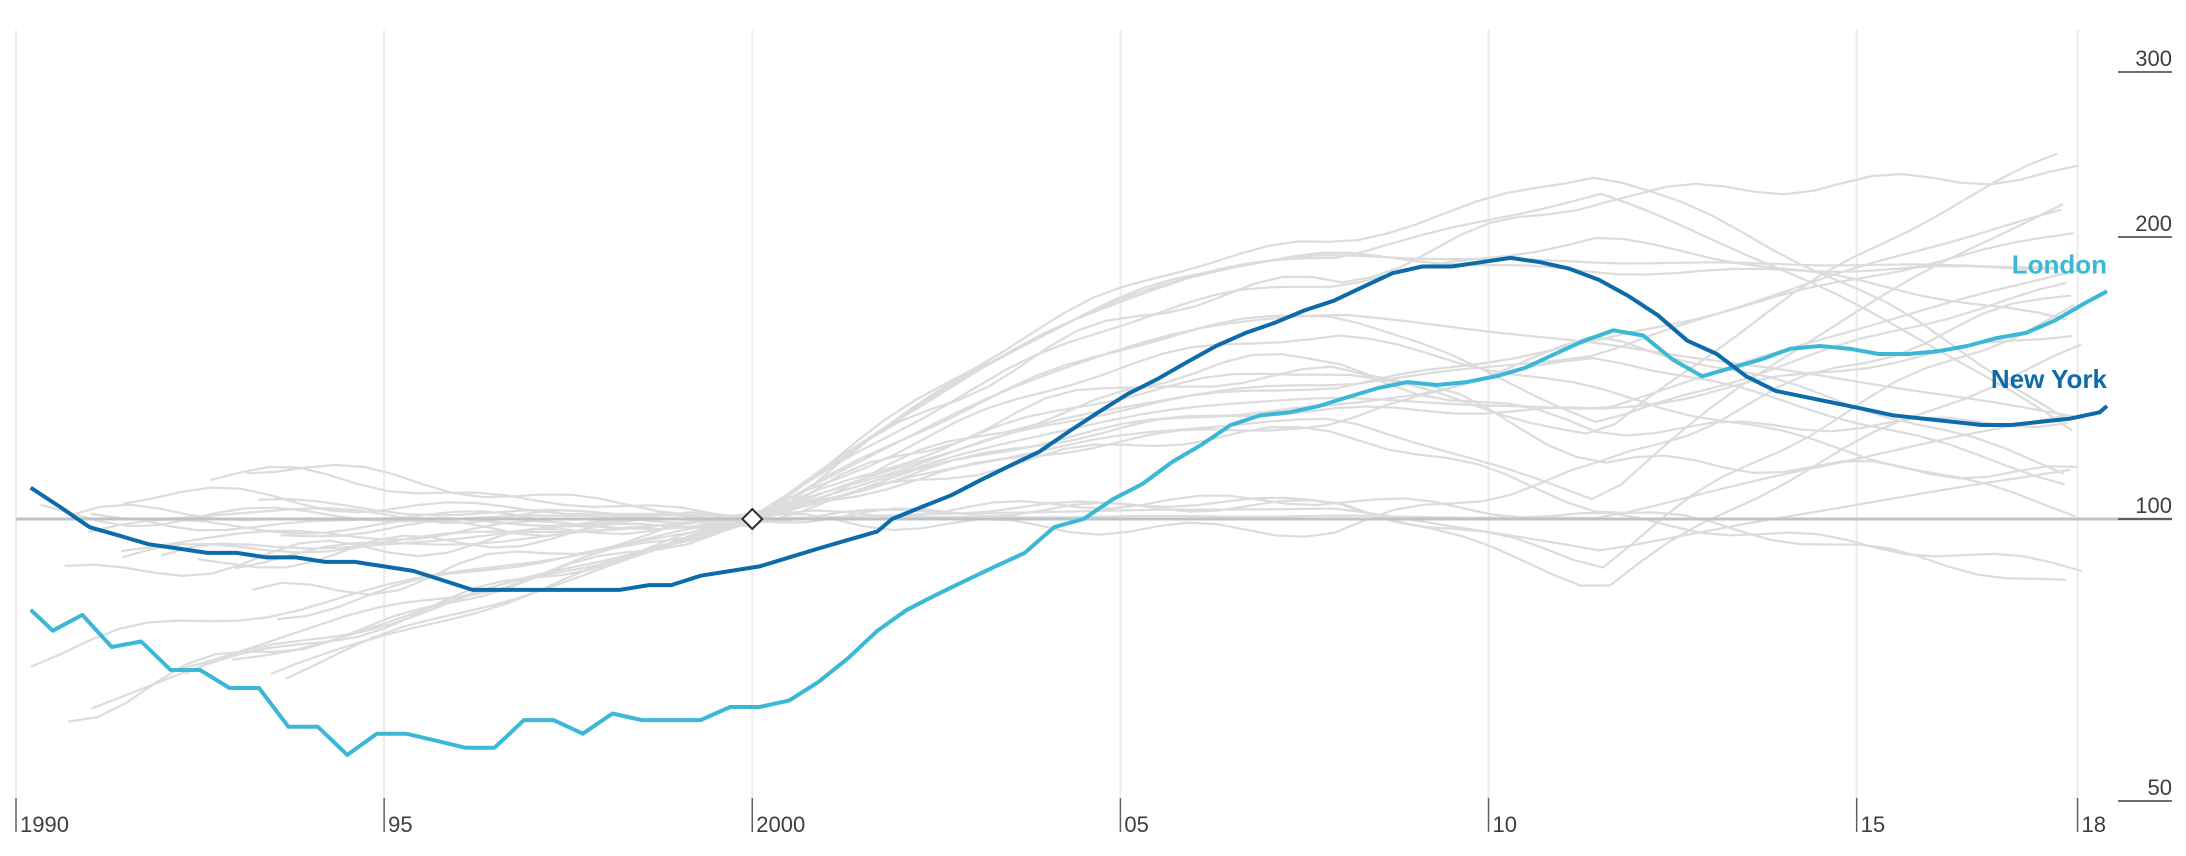  What do you see at coordinates (2153, 58) in the screenshot?
I see `y-tick-label: 300` at bounding box center [2153, 58].